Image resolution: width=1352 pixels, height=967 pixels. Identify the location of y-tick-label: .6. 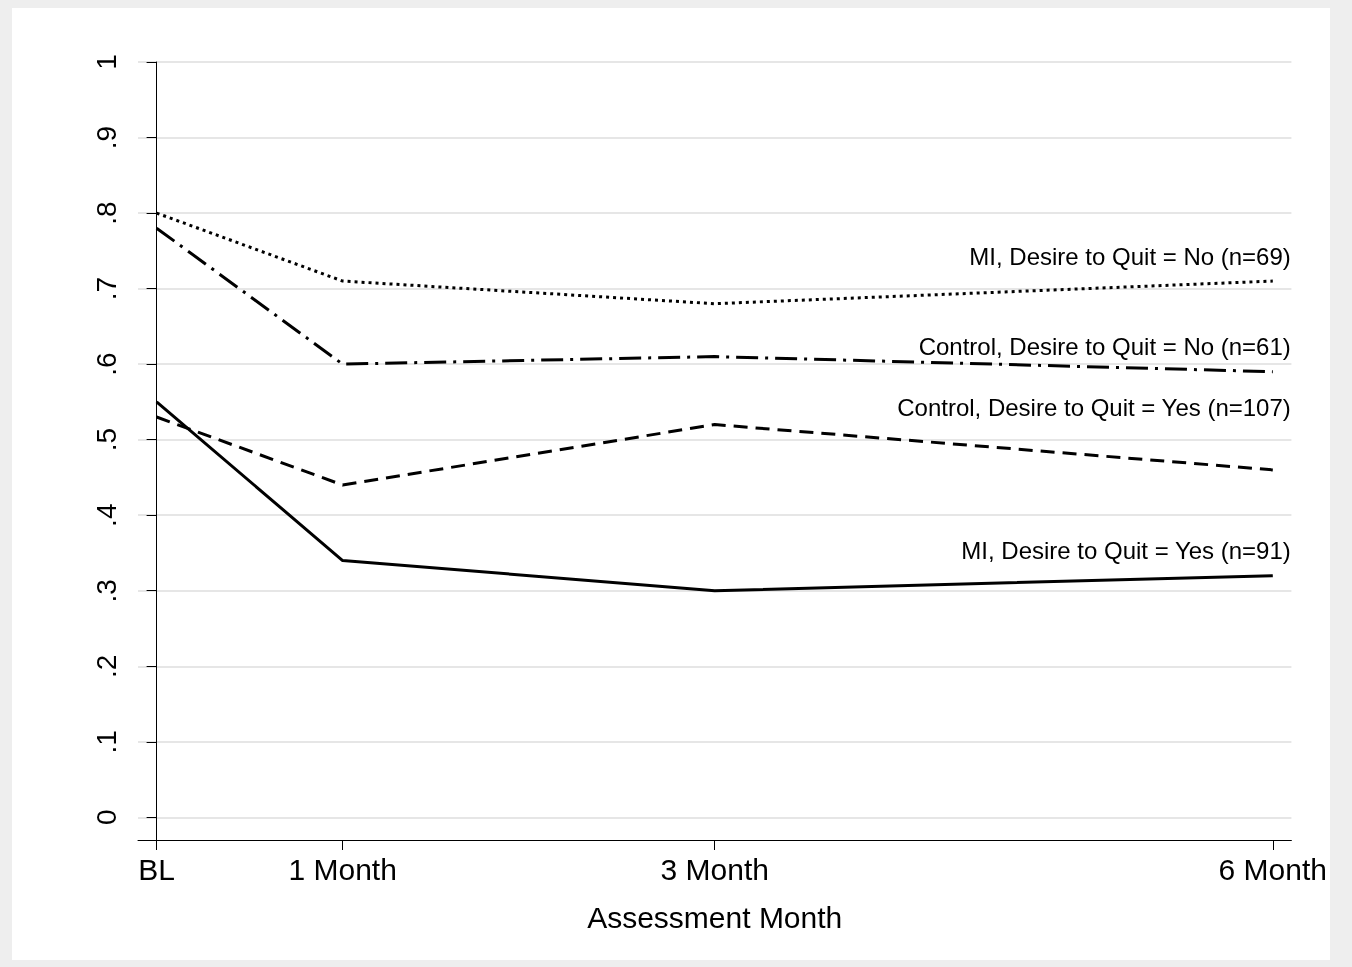
(106, 364).